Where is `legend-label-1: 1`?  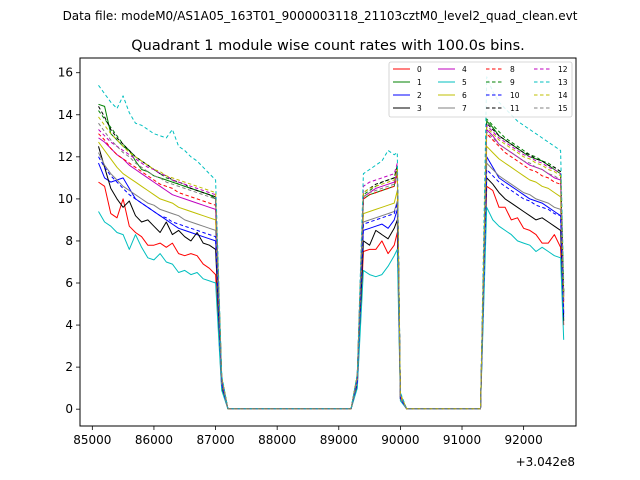
legend-label-1: 1 is located at coordinates (419, 82).